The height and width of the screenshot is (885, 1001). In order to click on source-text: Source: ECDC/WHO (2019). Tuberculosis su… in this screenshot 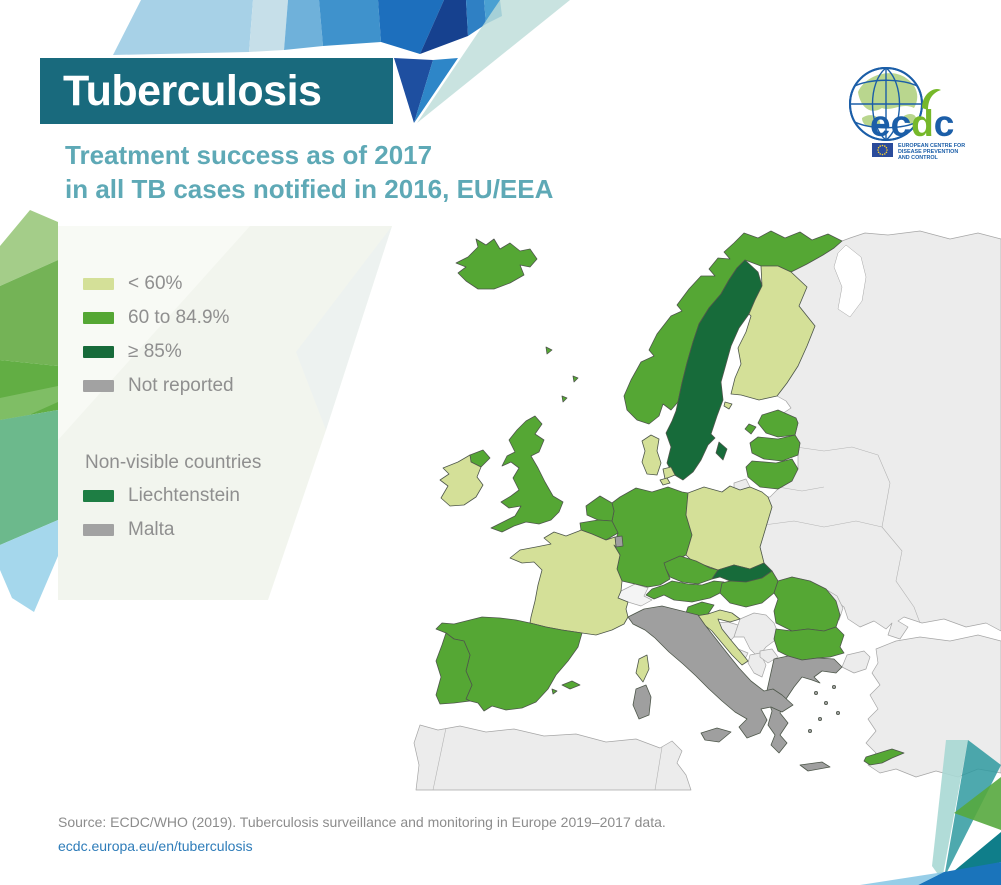, I will do `click(362, 822)`.